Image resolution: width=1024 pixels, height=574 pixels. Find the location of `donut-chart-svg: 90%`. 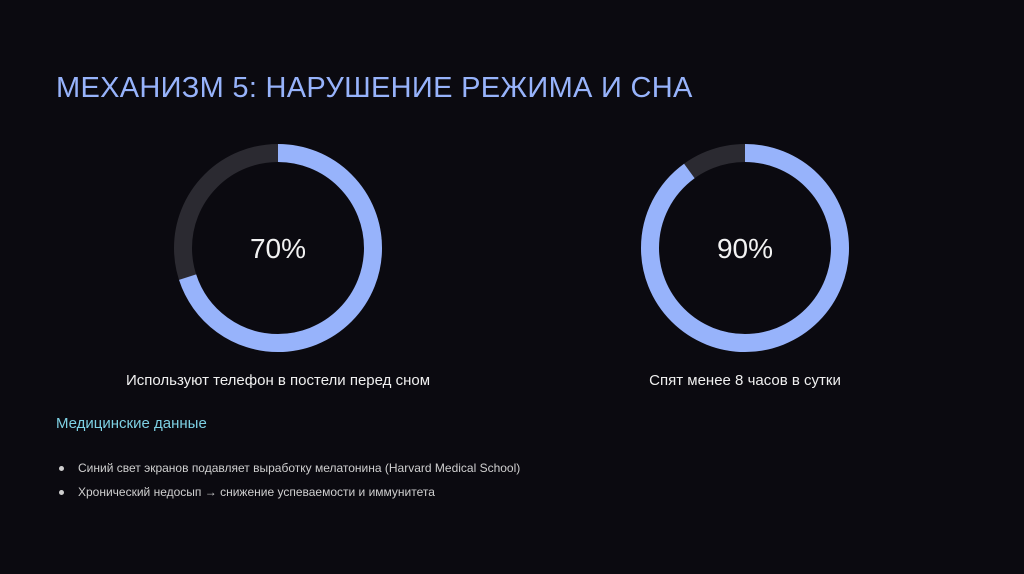

donut-chart-svg: 90% is located at coordinates (745, 248).